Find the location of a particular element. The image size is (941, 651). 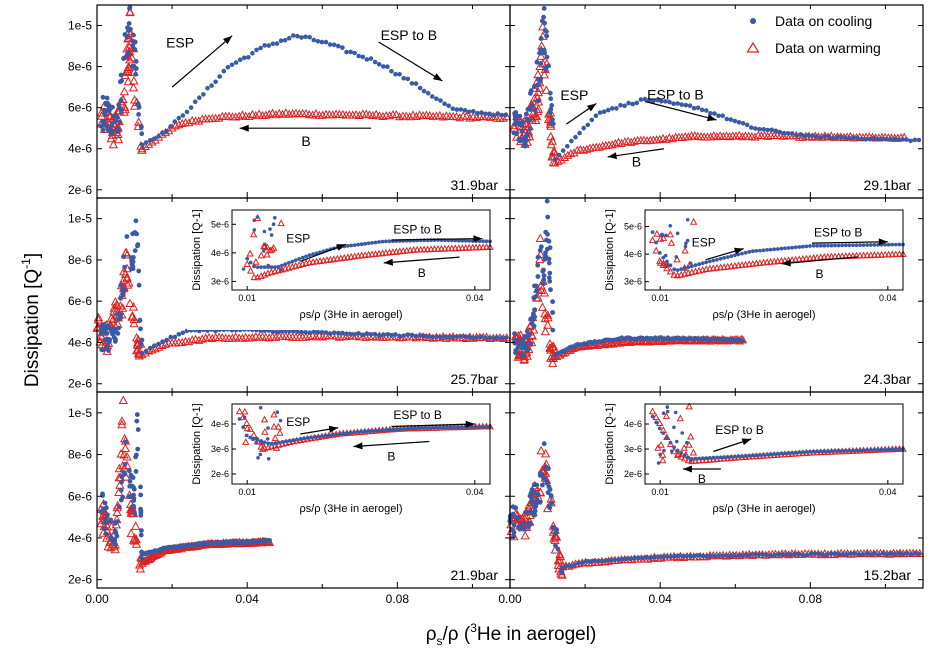

pressure-label: 24.3bar is located at coordinates (888, 379).